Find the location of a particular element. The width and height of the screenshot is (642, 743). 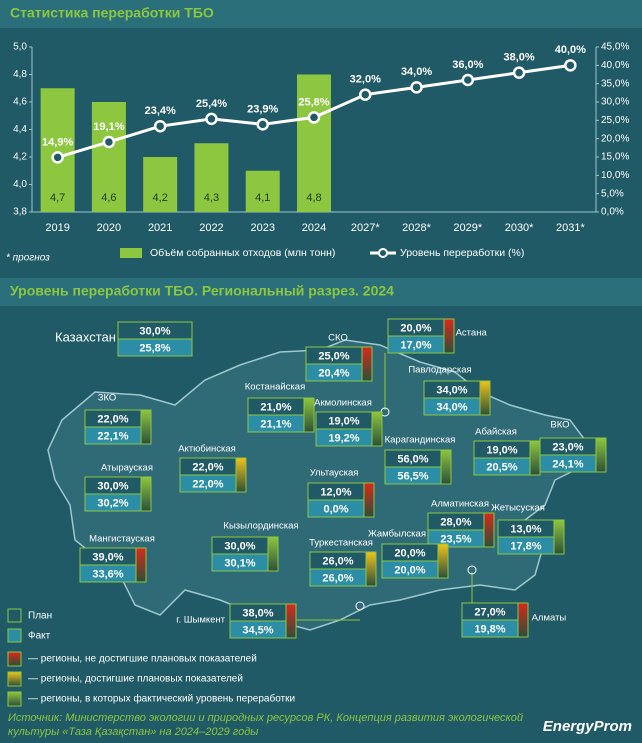

fact-value: 22,0% is located at coordinates (207, 484).